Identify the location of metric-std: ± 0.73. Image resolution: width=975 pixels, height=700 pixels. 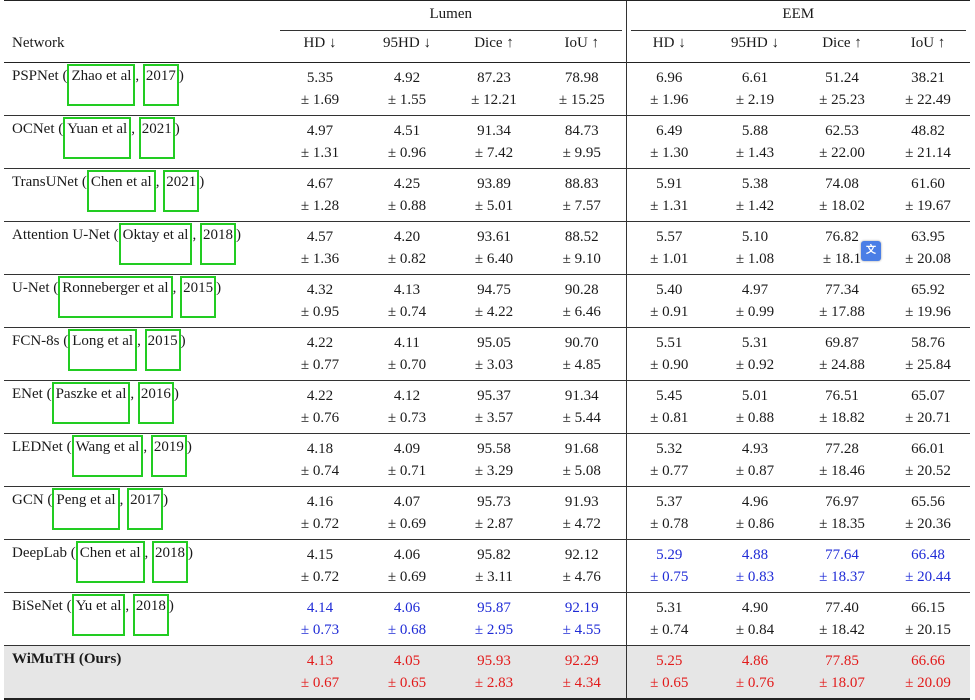
(407, 418).